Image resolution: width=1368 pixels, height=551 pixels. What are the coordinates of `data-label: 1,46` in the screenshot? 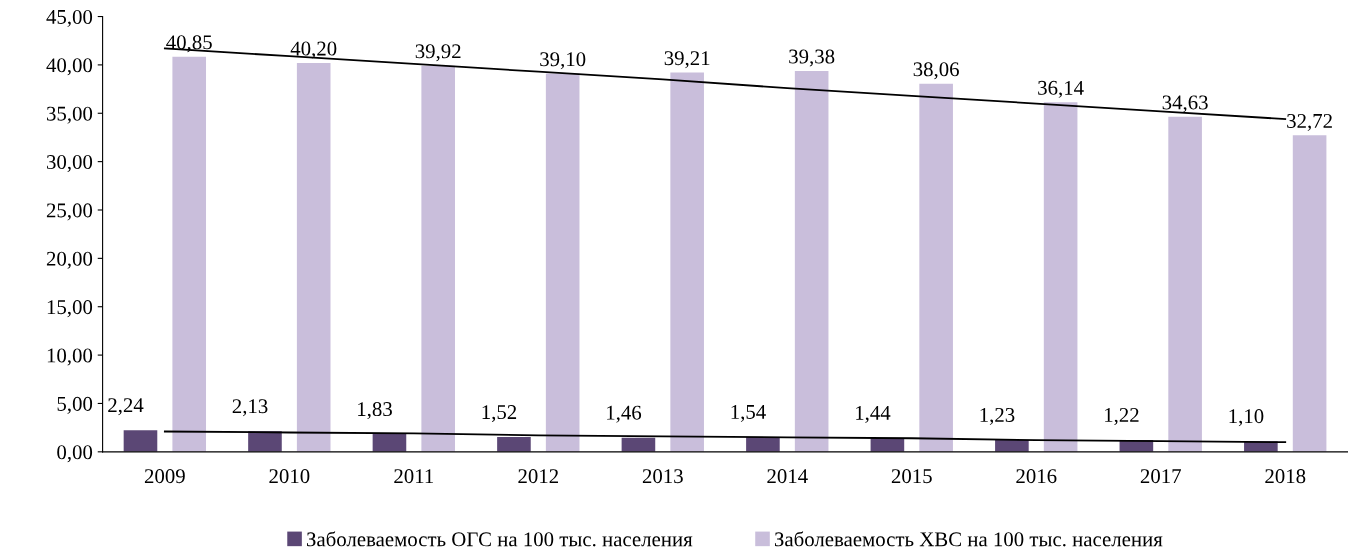 It's located at (624, 414).